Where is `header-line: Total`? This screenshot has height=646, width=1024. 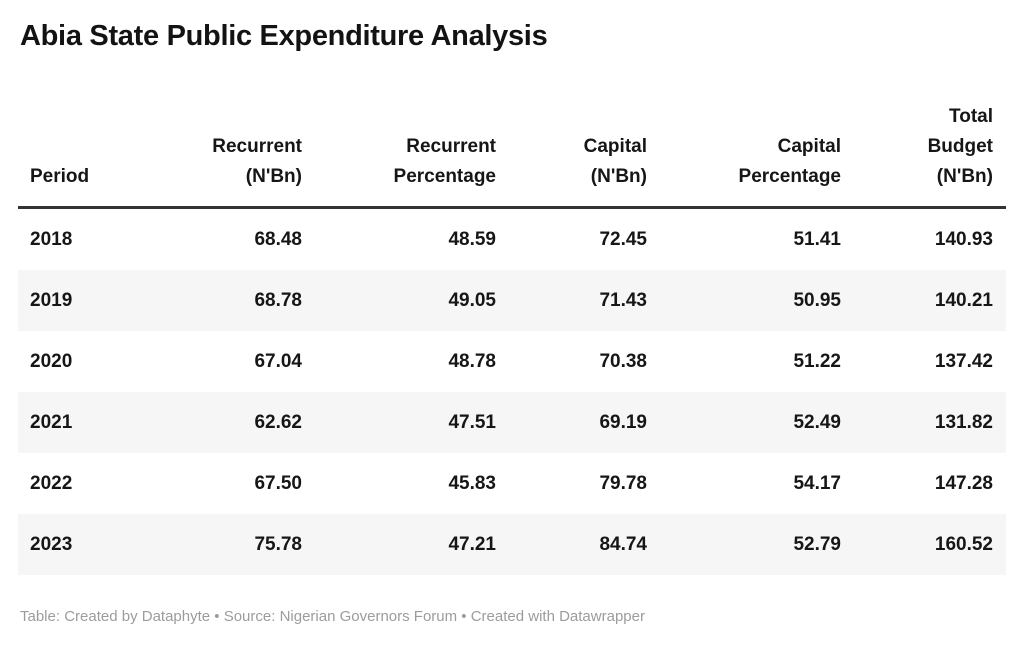
header-line: Total is located at coordinates (971, 116).